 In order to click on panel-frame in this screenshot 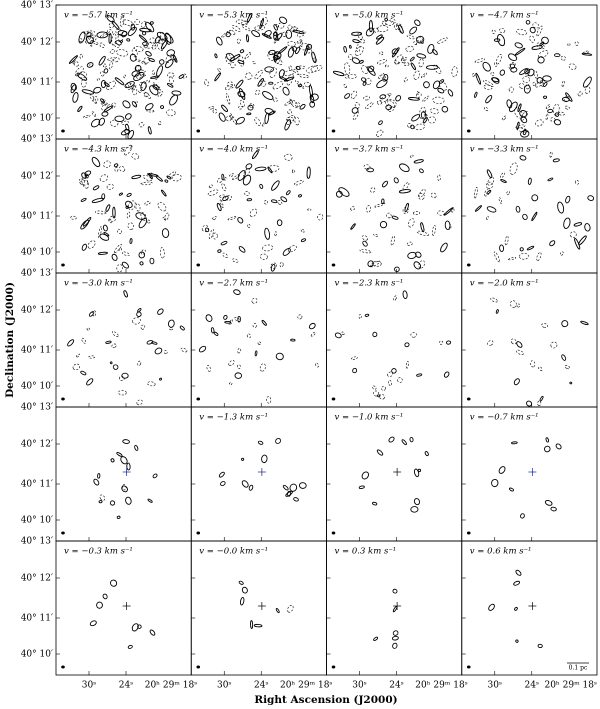, I will do `click(123, 206)`.